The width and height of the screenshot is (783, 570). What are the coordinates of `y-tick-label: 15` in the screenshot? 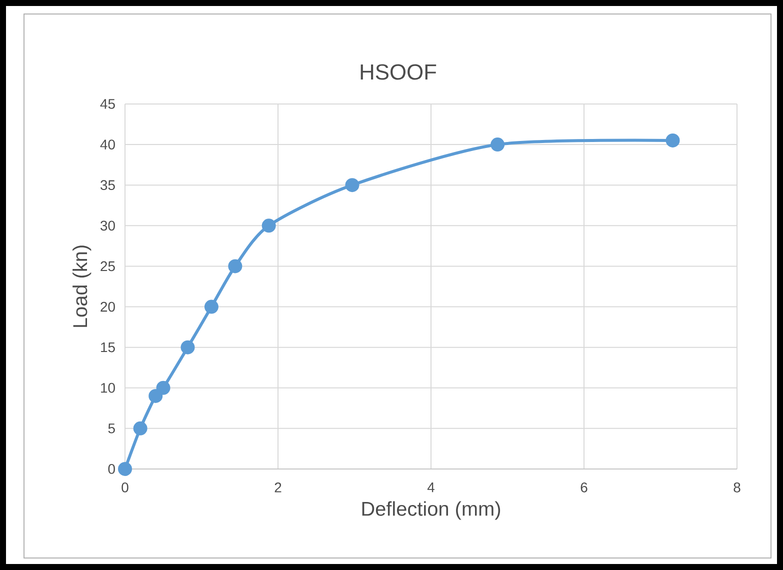 It's located at (108, 347).